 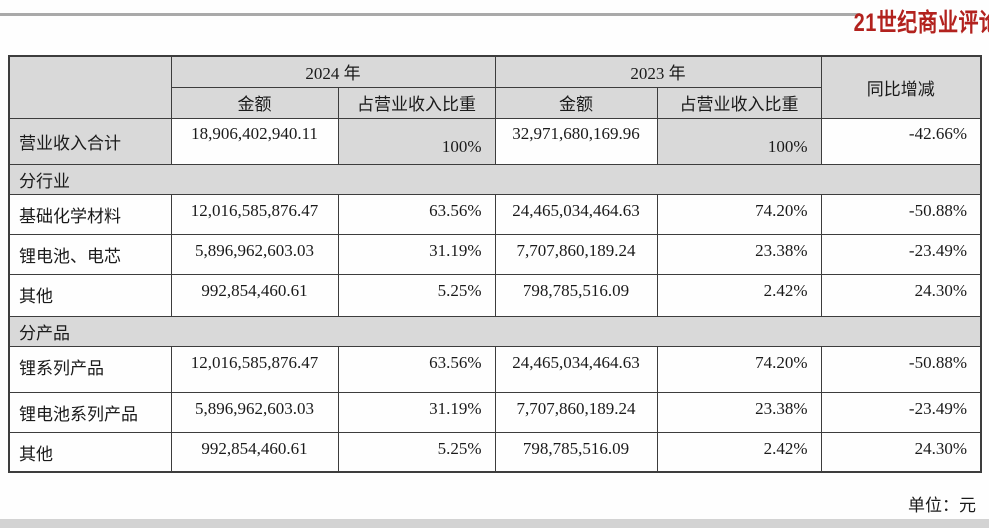 I want to click on header-row-years: 2024 年 2023 年 同比增减, so click(x=495, y=87).